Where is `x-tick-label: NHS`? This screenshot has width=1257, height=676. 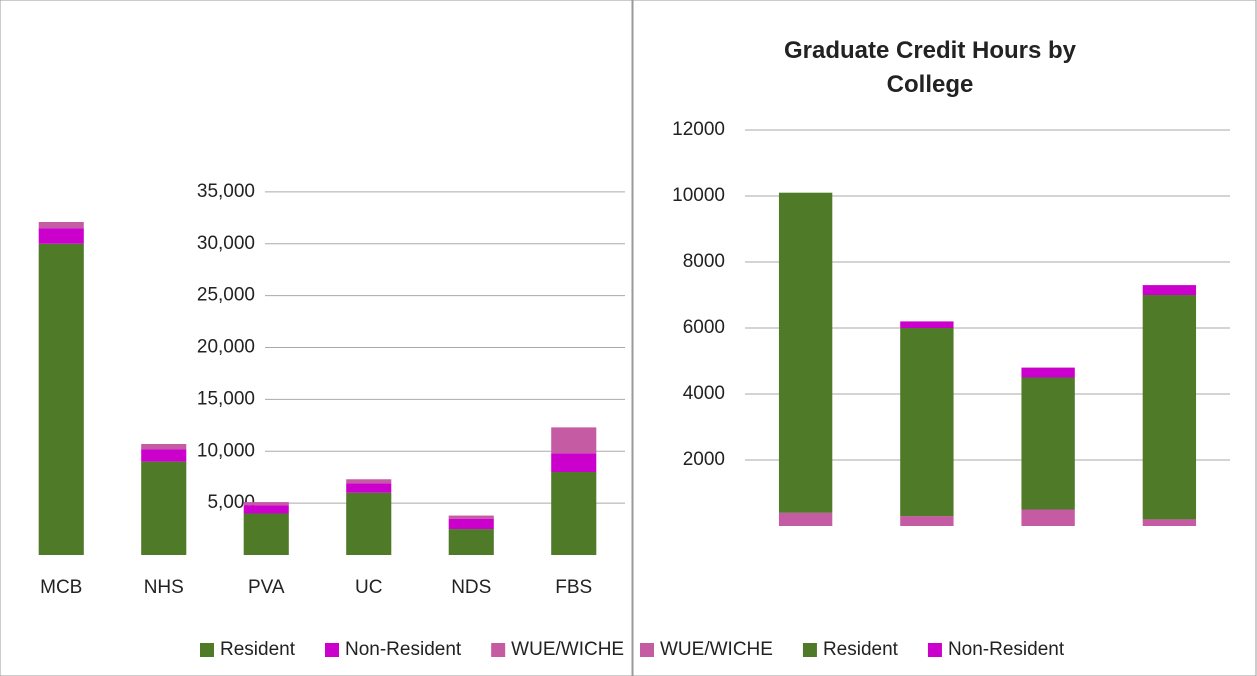 x-tick-label: NHS is located at coordinates (164, 587).